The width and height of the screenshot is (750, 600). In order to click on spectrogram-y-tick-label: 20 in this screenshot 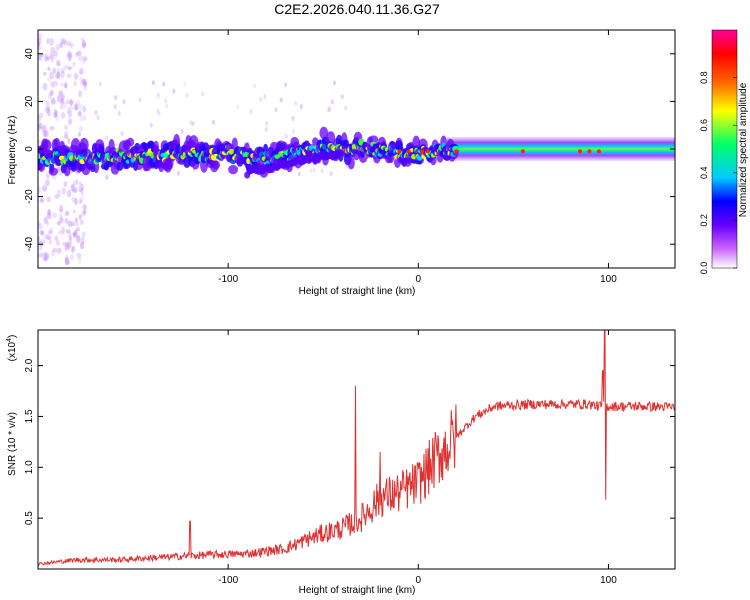, I will do `click(29, 101)`.